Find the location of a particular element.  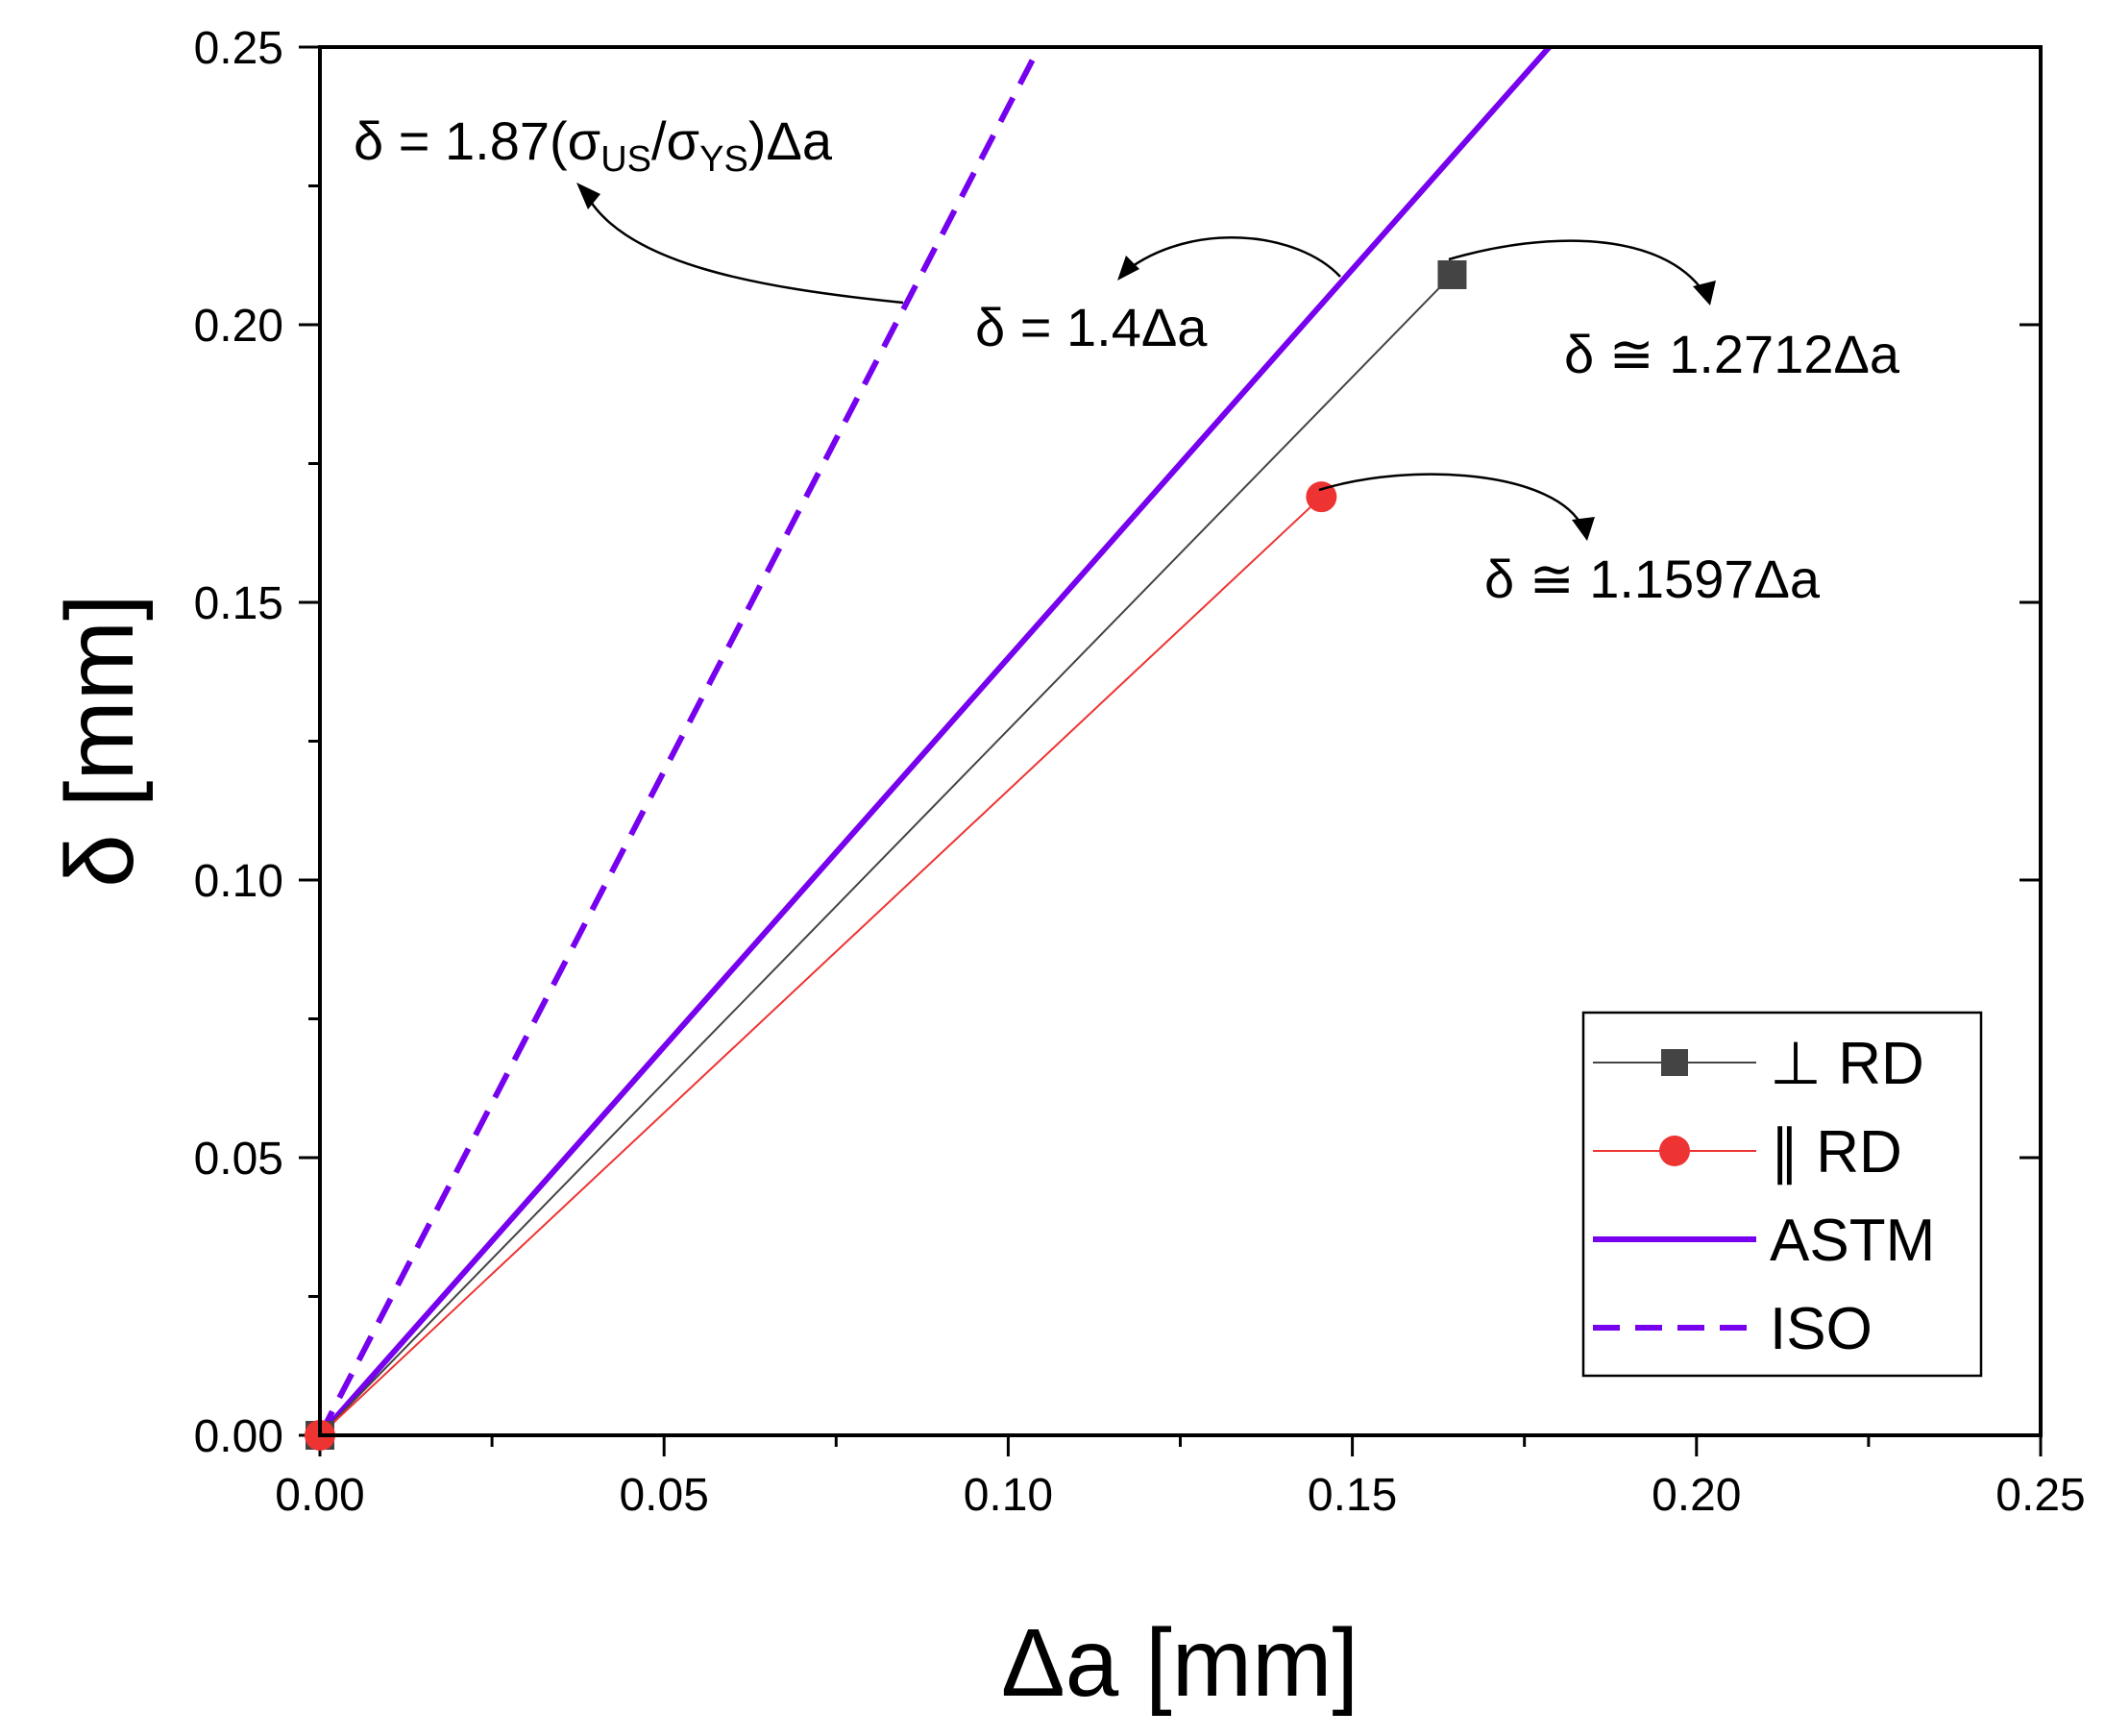

arrowhead-par is located at coordinates (1584, 529).